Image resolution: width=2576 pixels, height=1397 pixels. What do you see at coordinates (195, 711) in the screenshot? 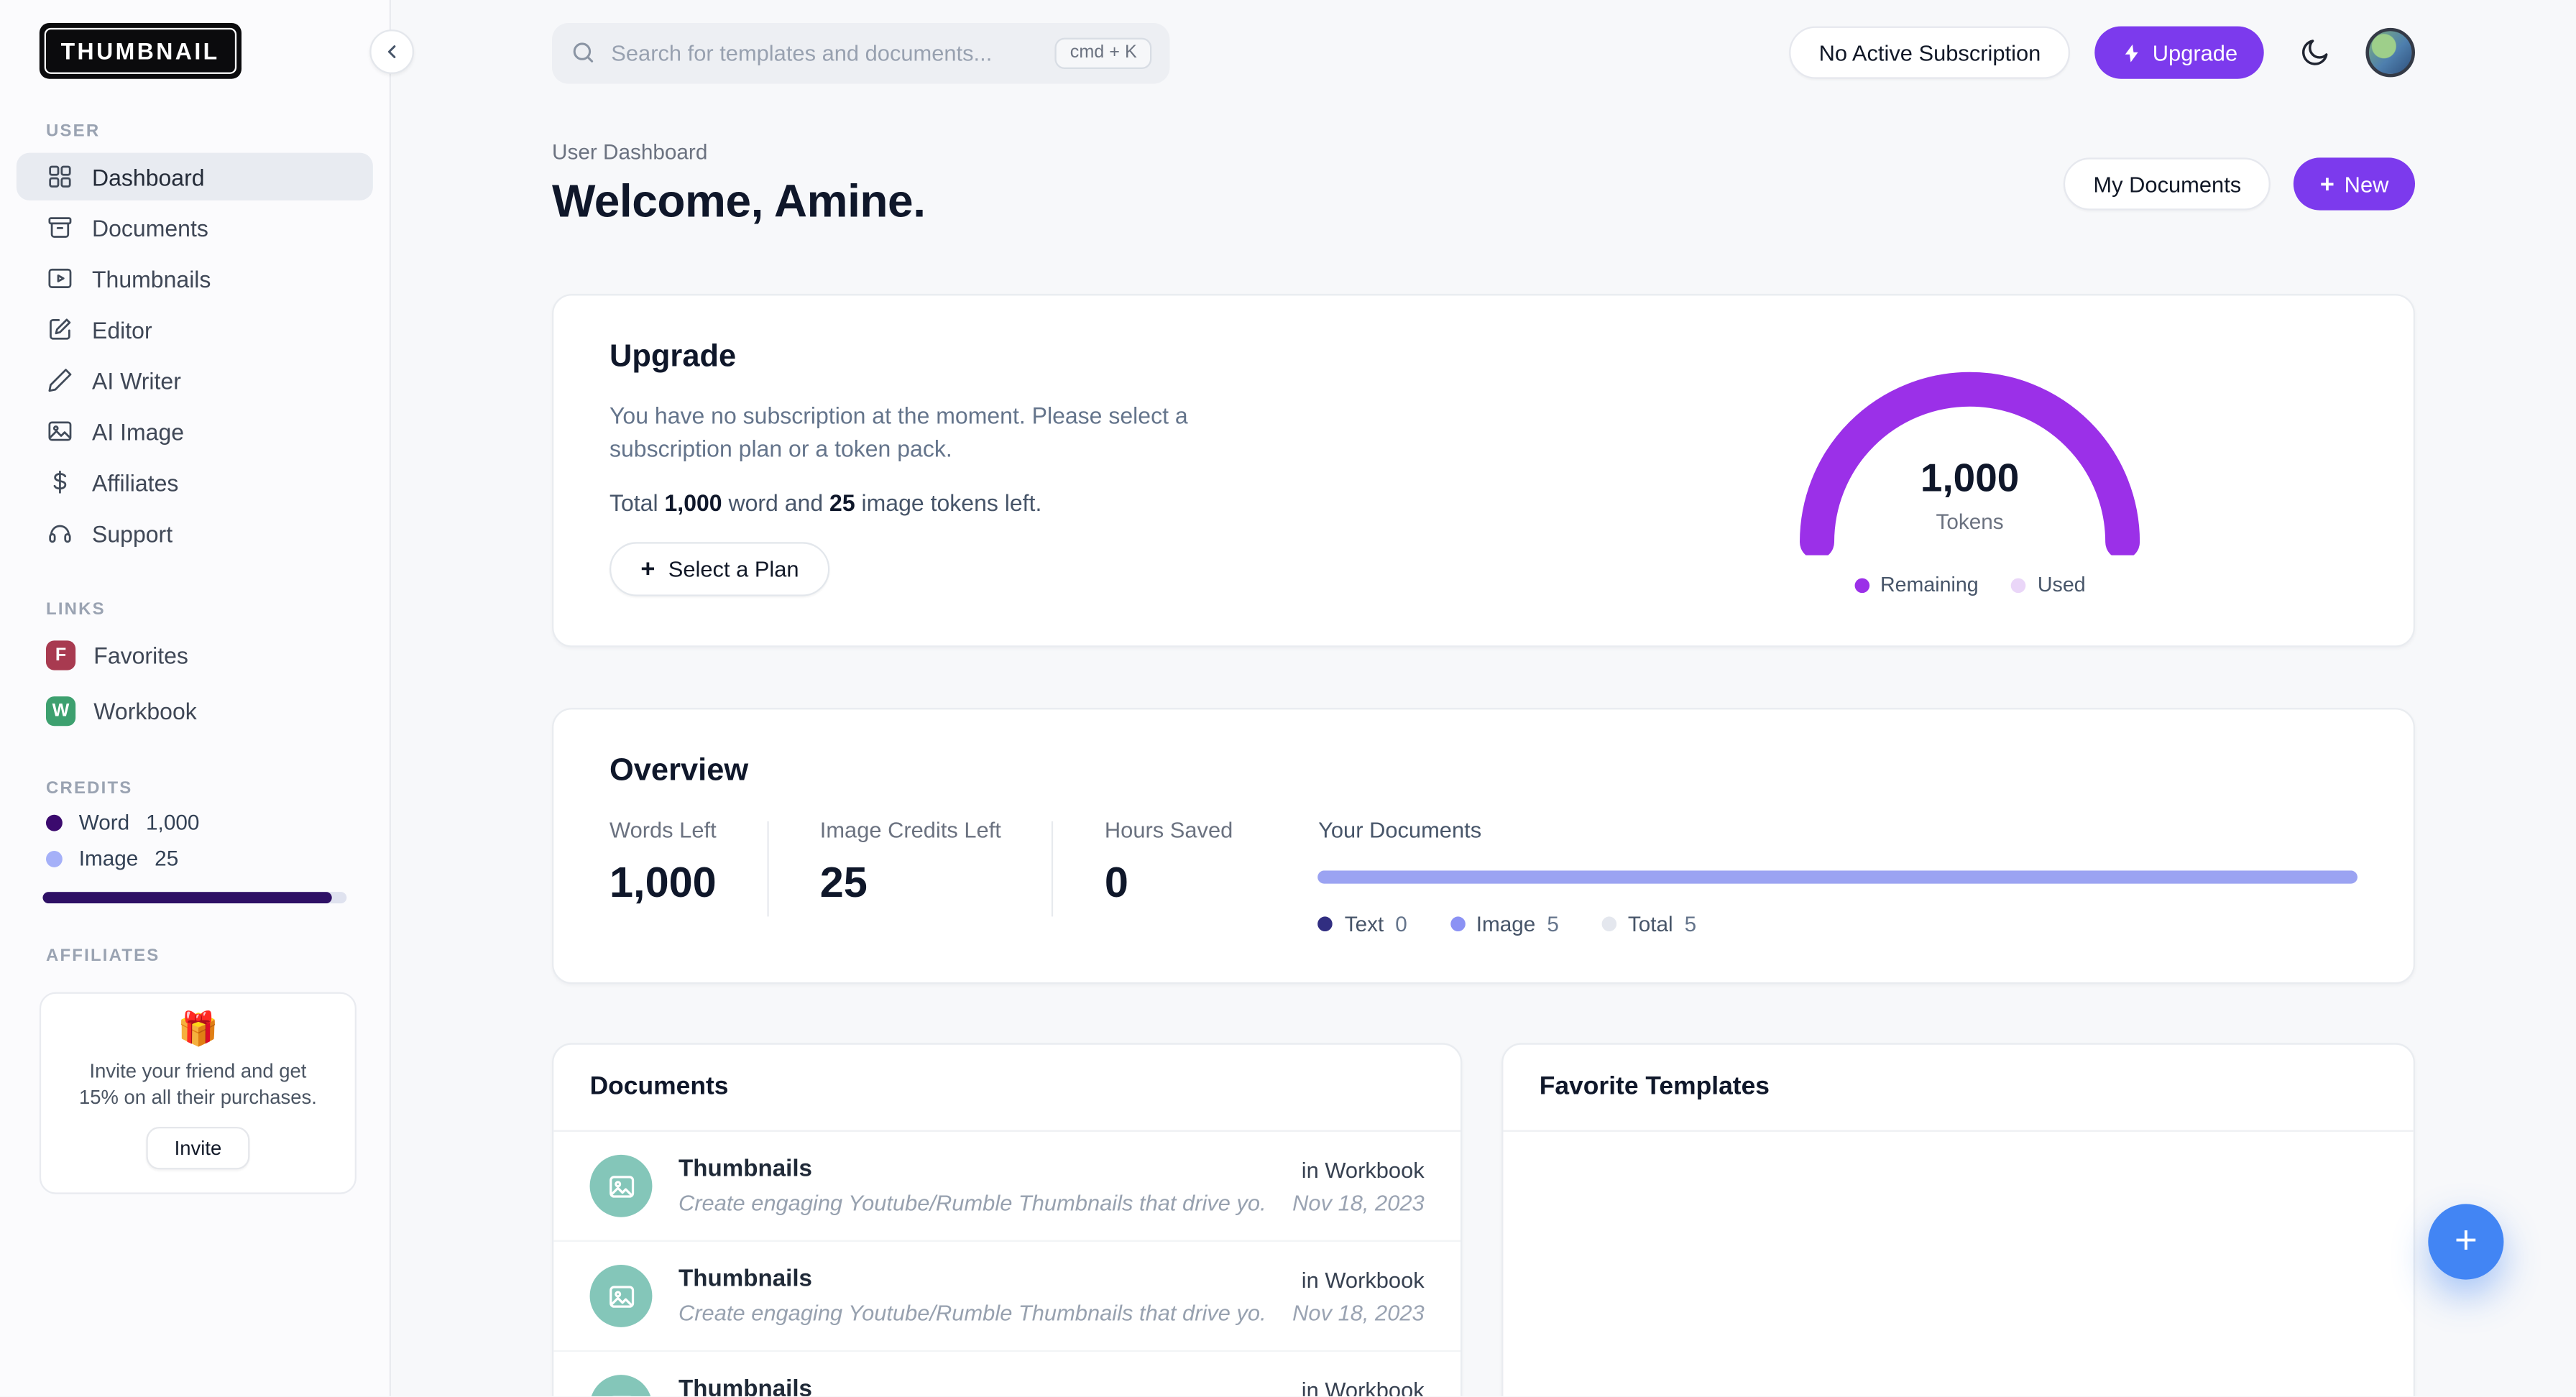
I see `sidebar-link-workbook: W Workbook` at bounding box center [195, 711].